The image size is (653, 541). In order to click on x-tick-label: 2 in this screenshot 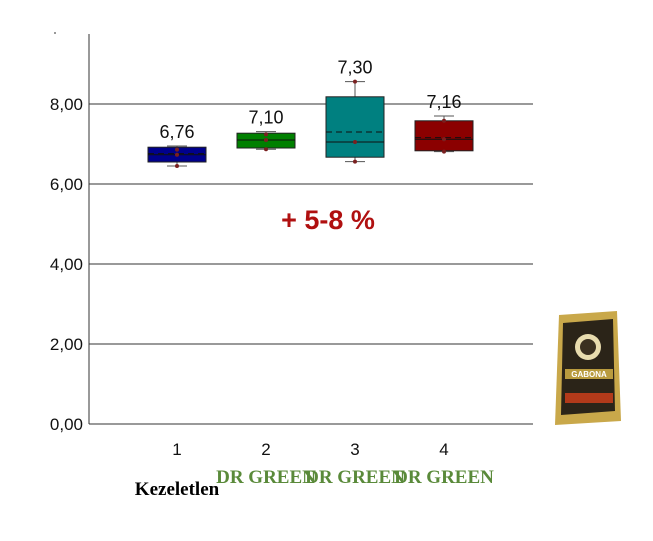, I will do `click(265, 449)`.